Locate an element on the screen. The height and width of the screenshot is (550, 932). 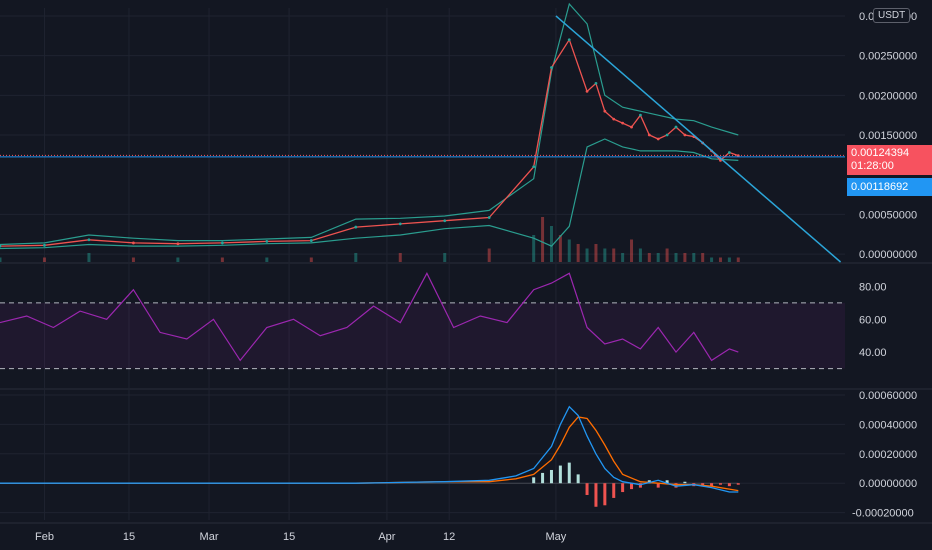
macd-tick-label: -0.00020000 is located at coordinates (883, 514).